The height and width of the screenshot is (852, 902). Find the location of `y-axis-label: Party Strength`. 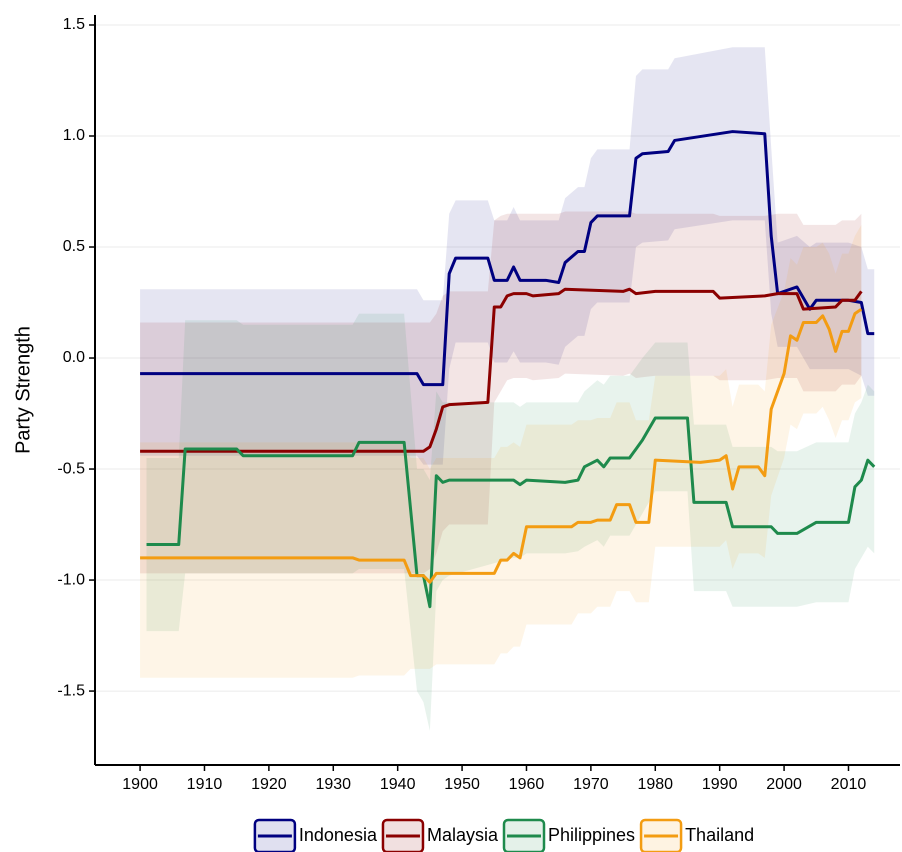

y-axis-label: Party Strength is located at coordinates (23, 390).